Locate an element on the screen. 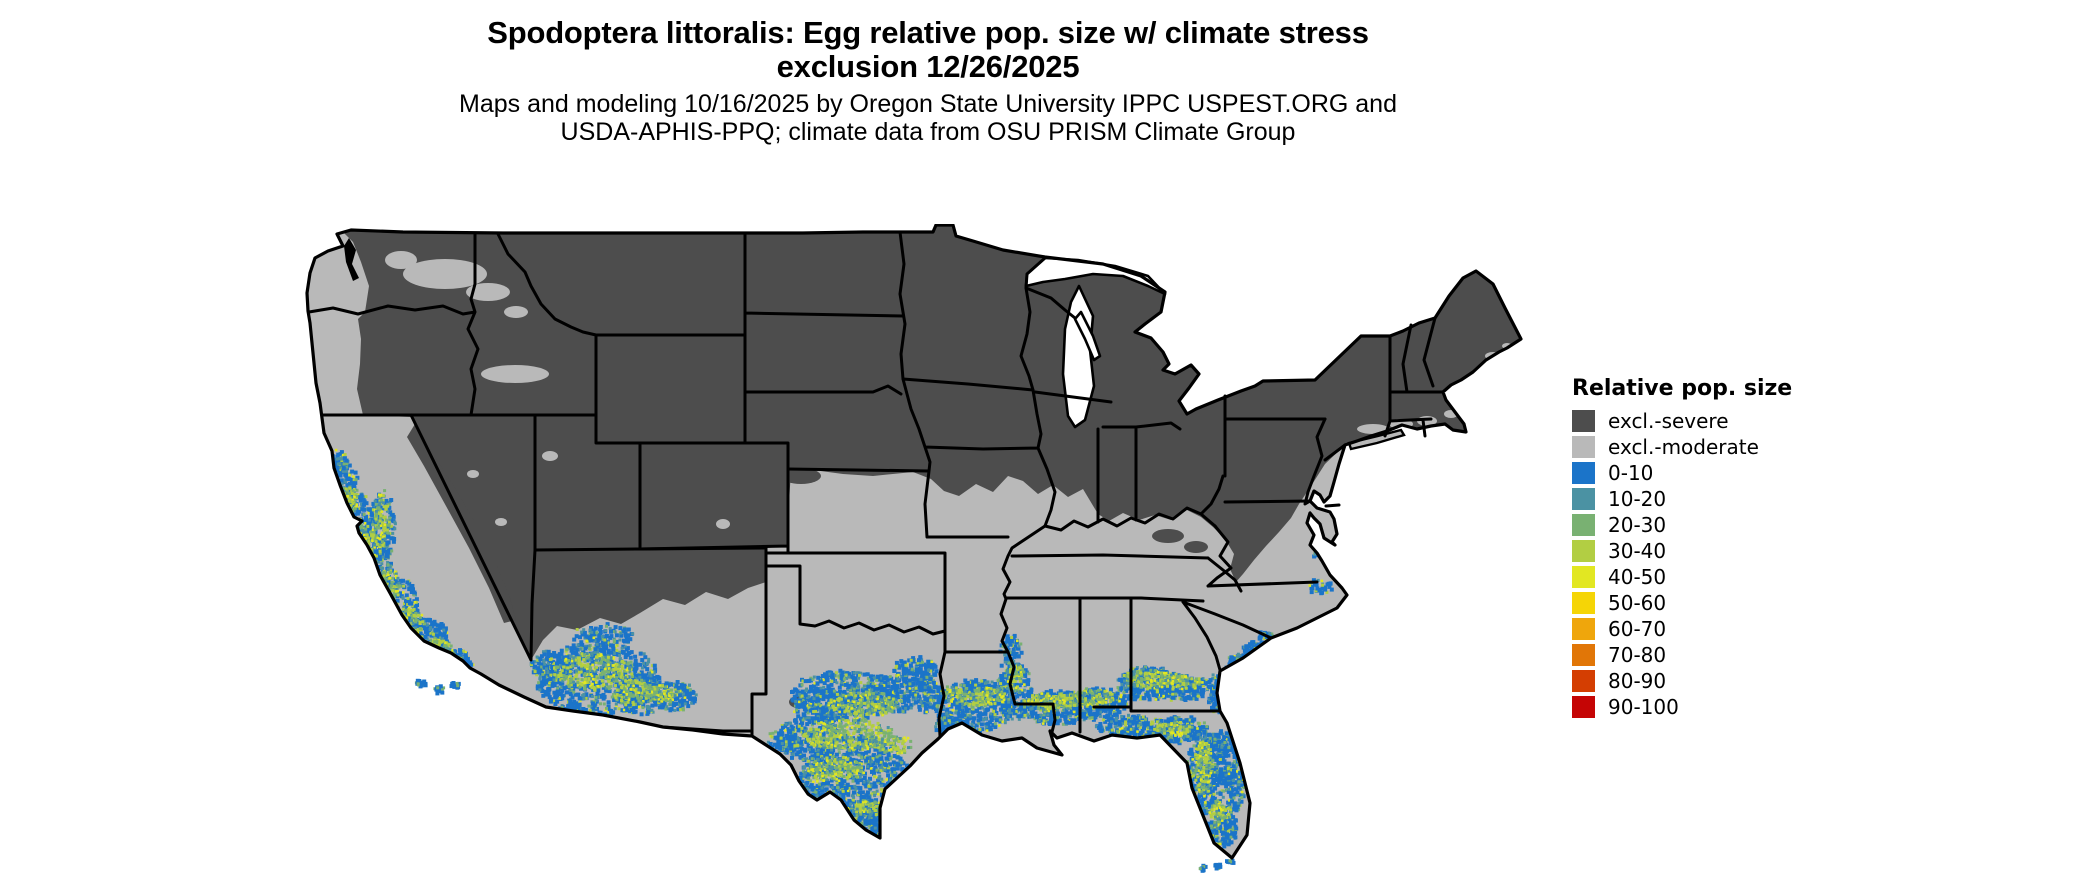  state-borders-plains is located at coordinates (847, 484).